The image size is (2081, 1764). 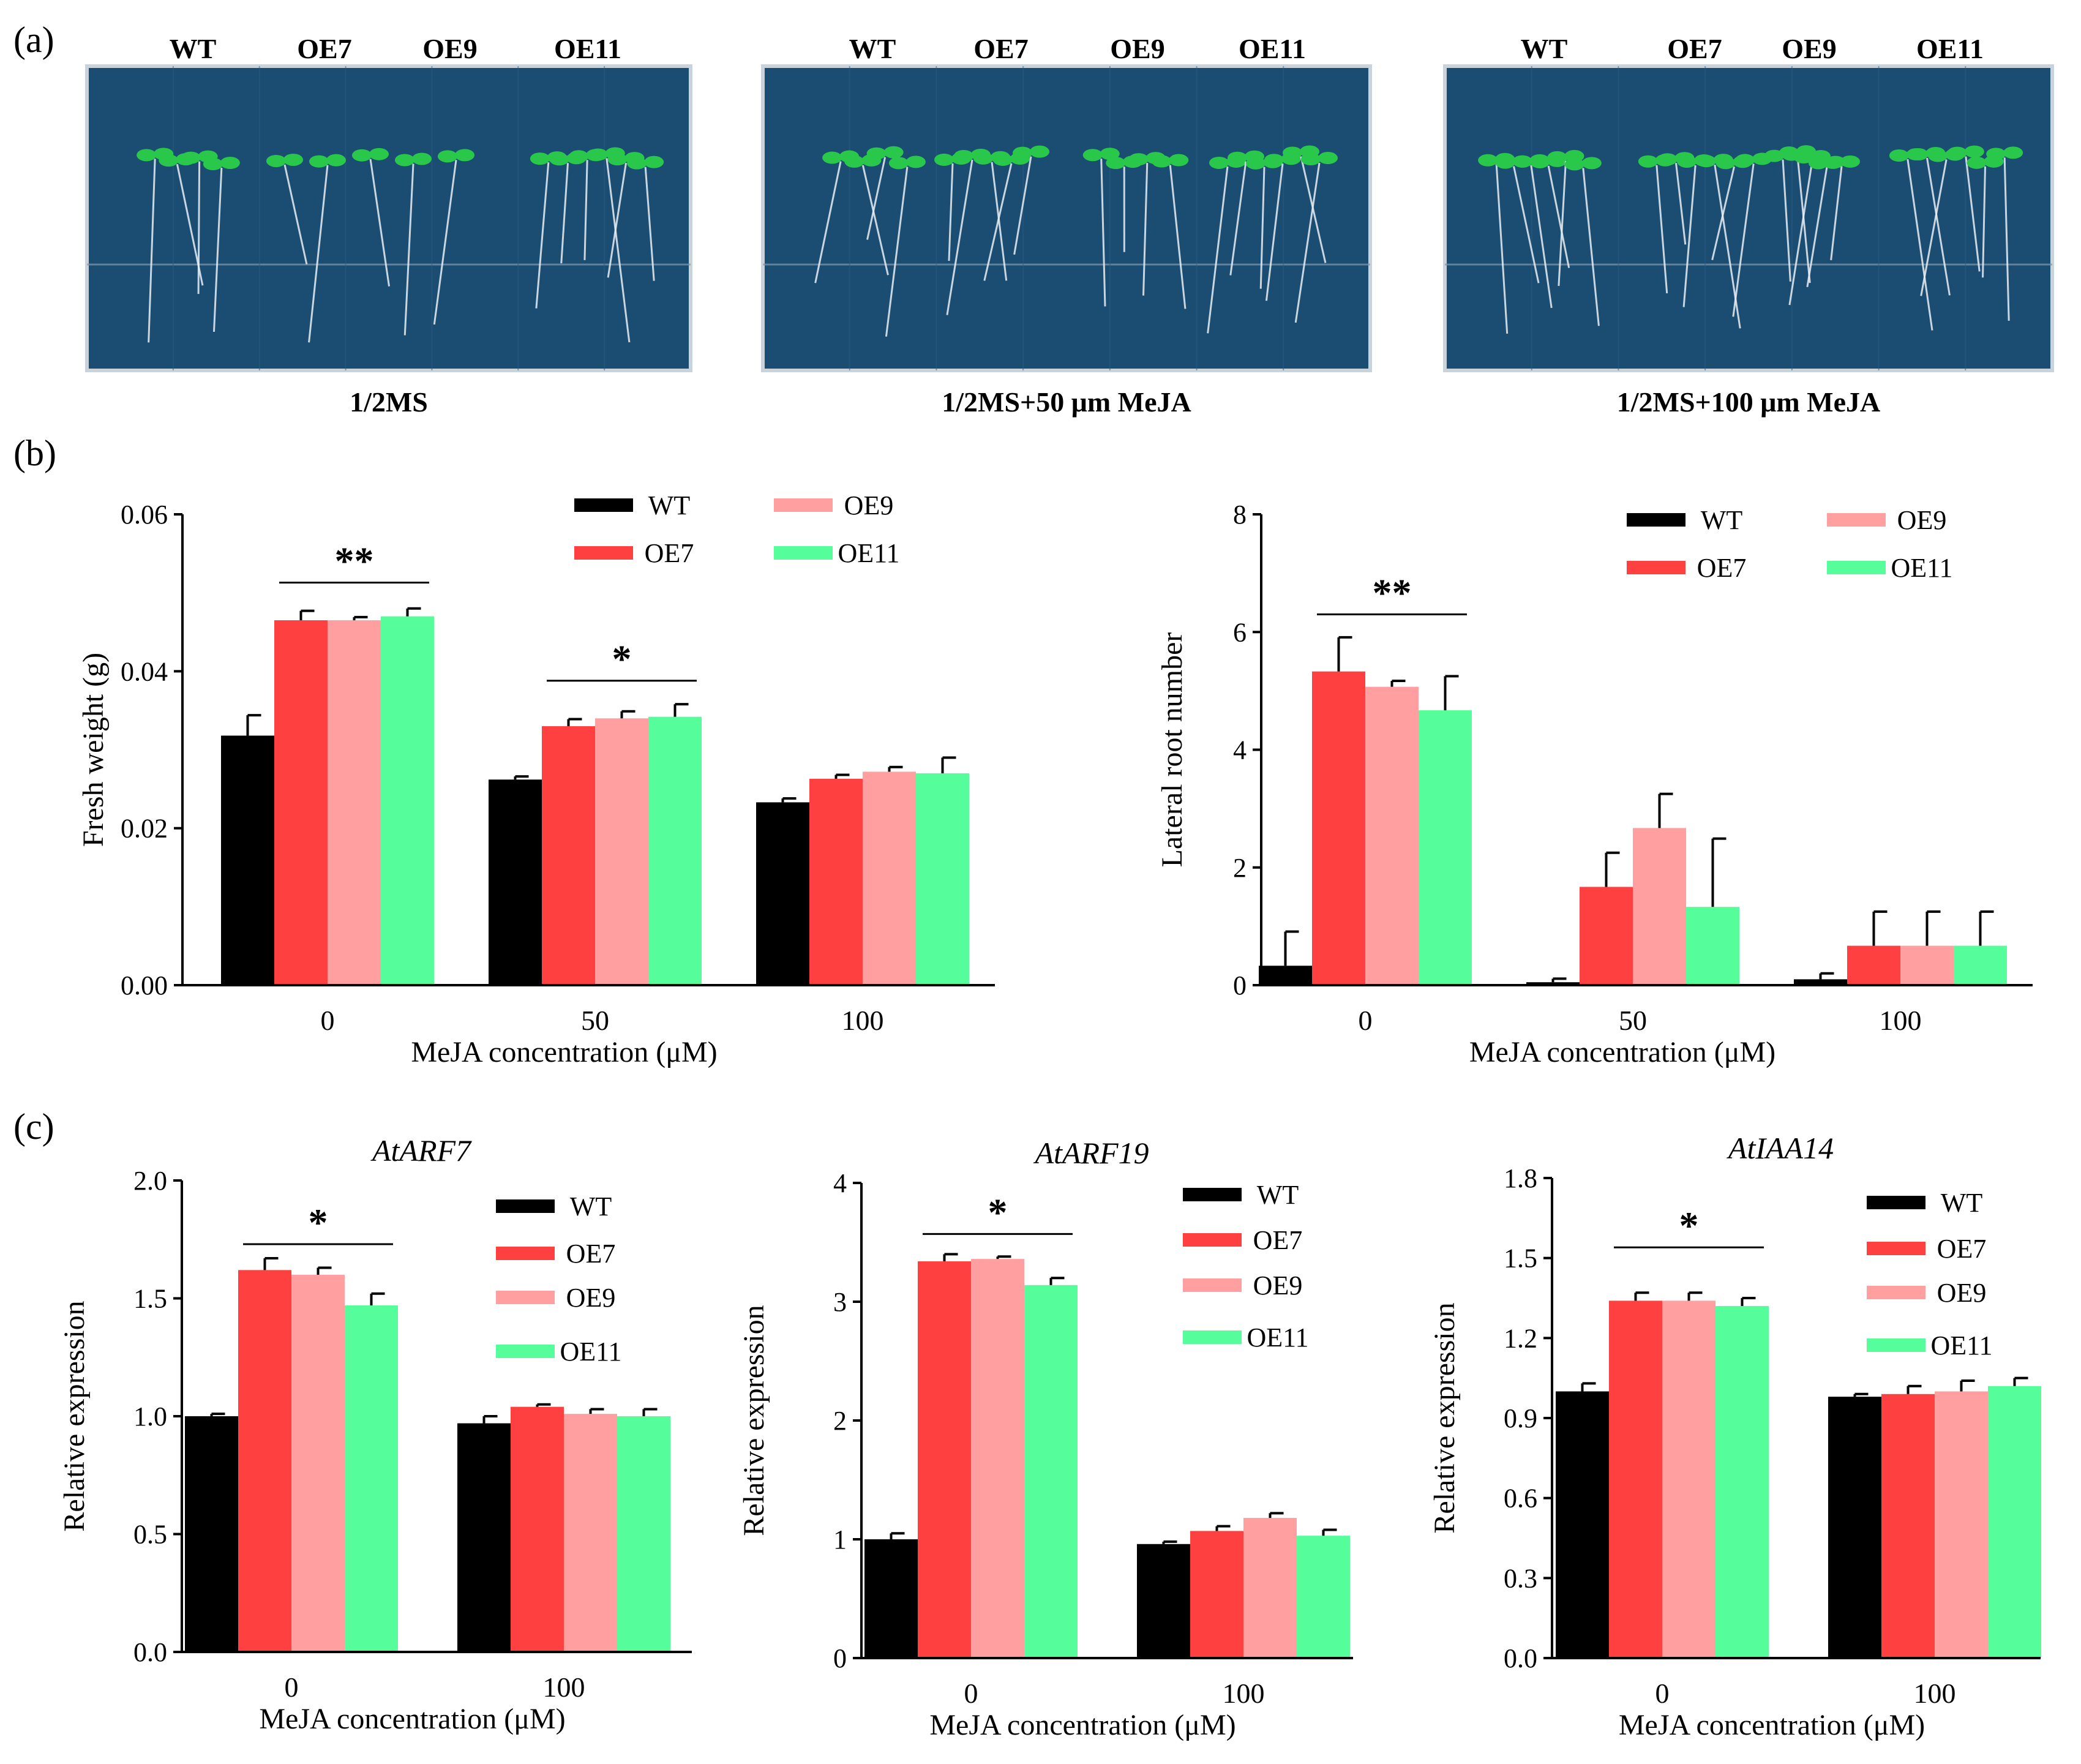 I want to click on y-tick-label: 0.0, so click(x=150, y=1652).